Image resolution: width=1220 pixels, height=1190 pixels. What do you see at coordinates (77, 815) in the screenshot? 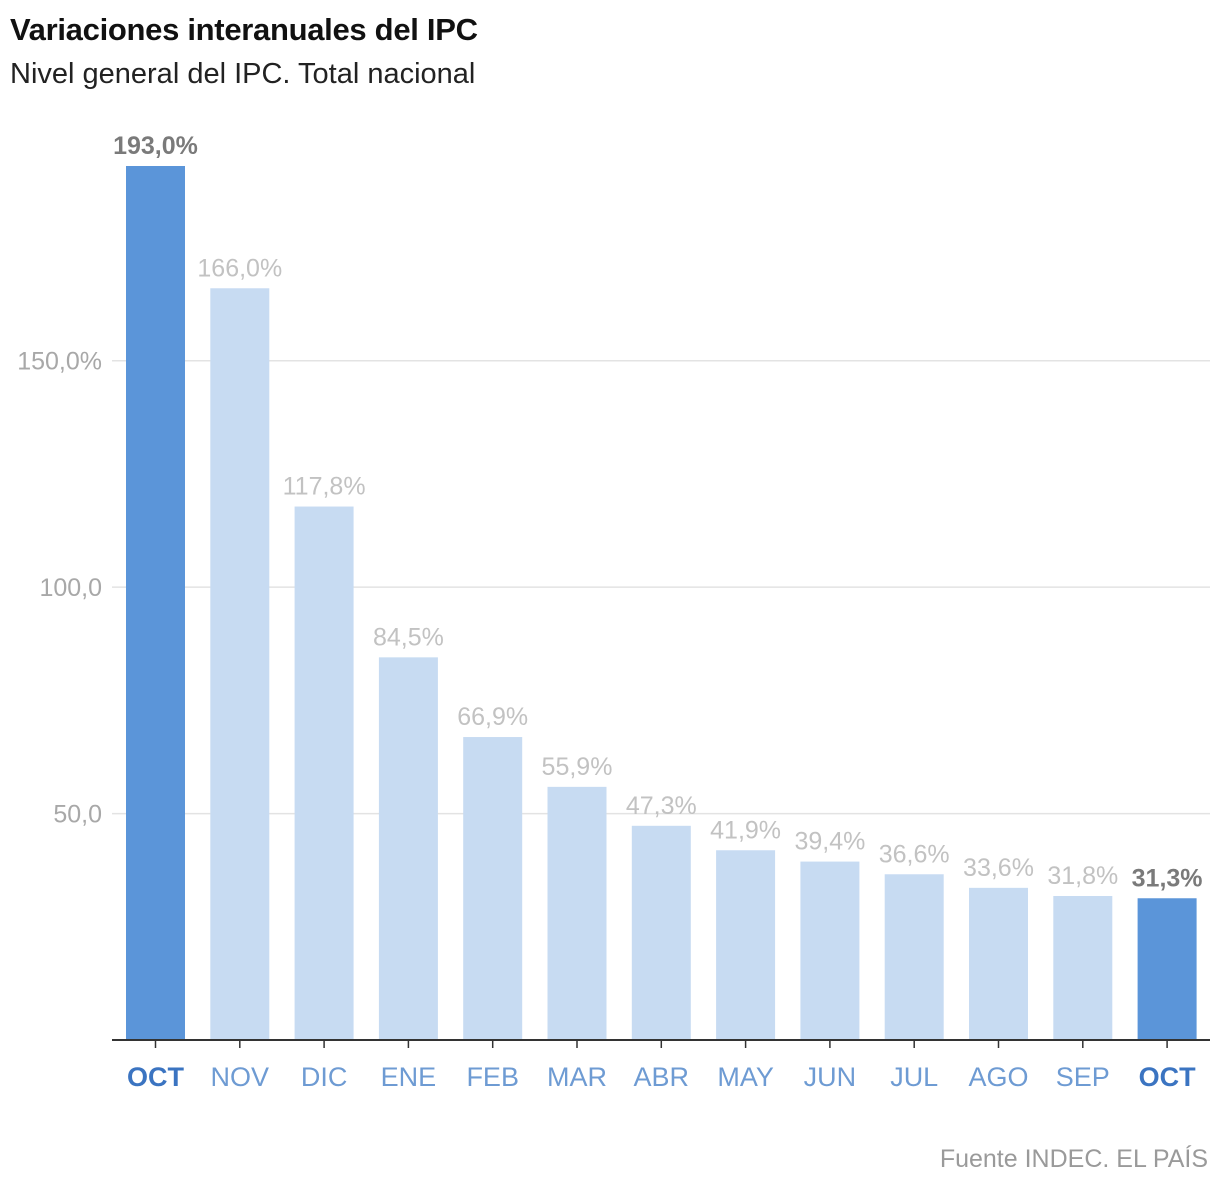
I see `y-tick-label: 50,0` at bounding box center [77, 815].